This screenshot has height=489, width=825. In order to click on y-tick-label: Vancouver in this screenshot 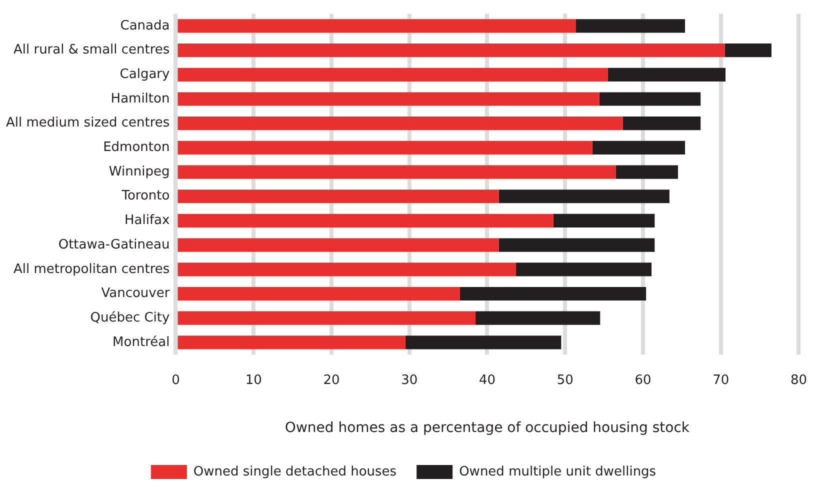, I will do `click(135, 294)`.